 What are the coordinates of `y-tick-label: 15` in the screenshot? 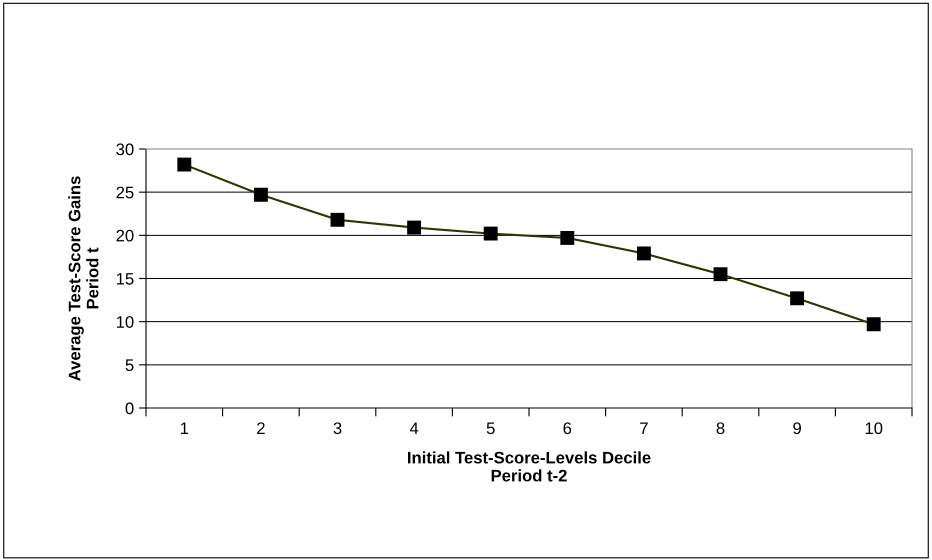 It's located at (125, 279).